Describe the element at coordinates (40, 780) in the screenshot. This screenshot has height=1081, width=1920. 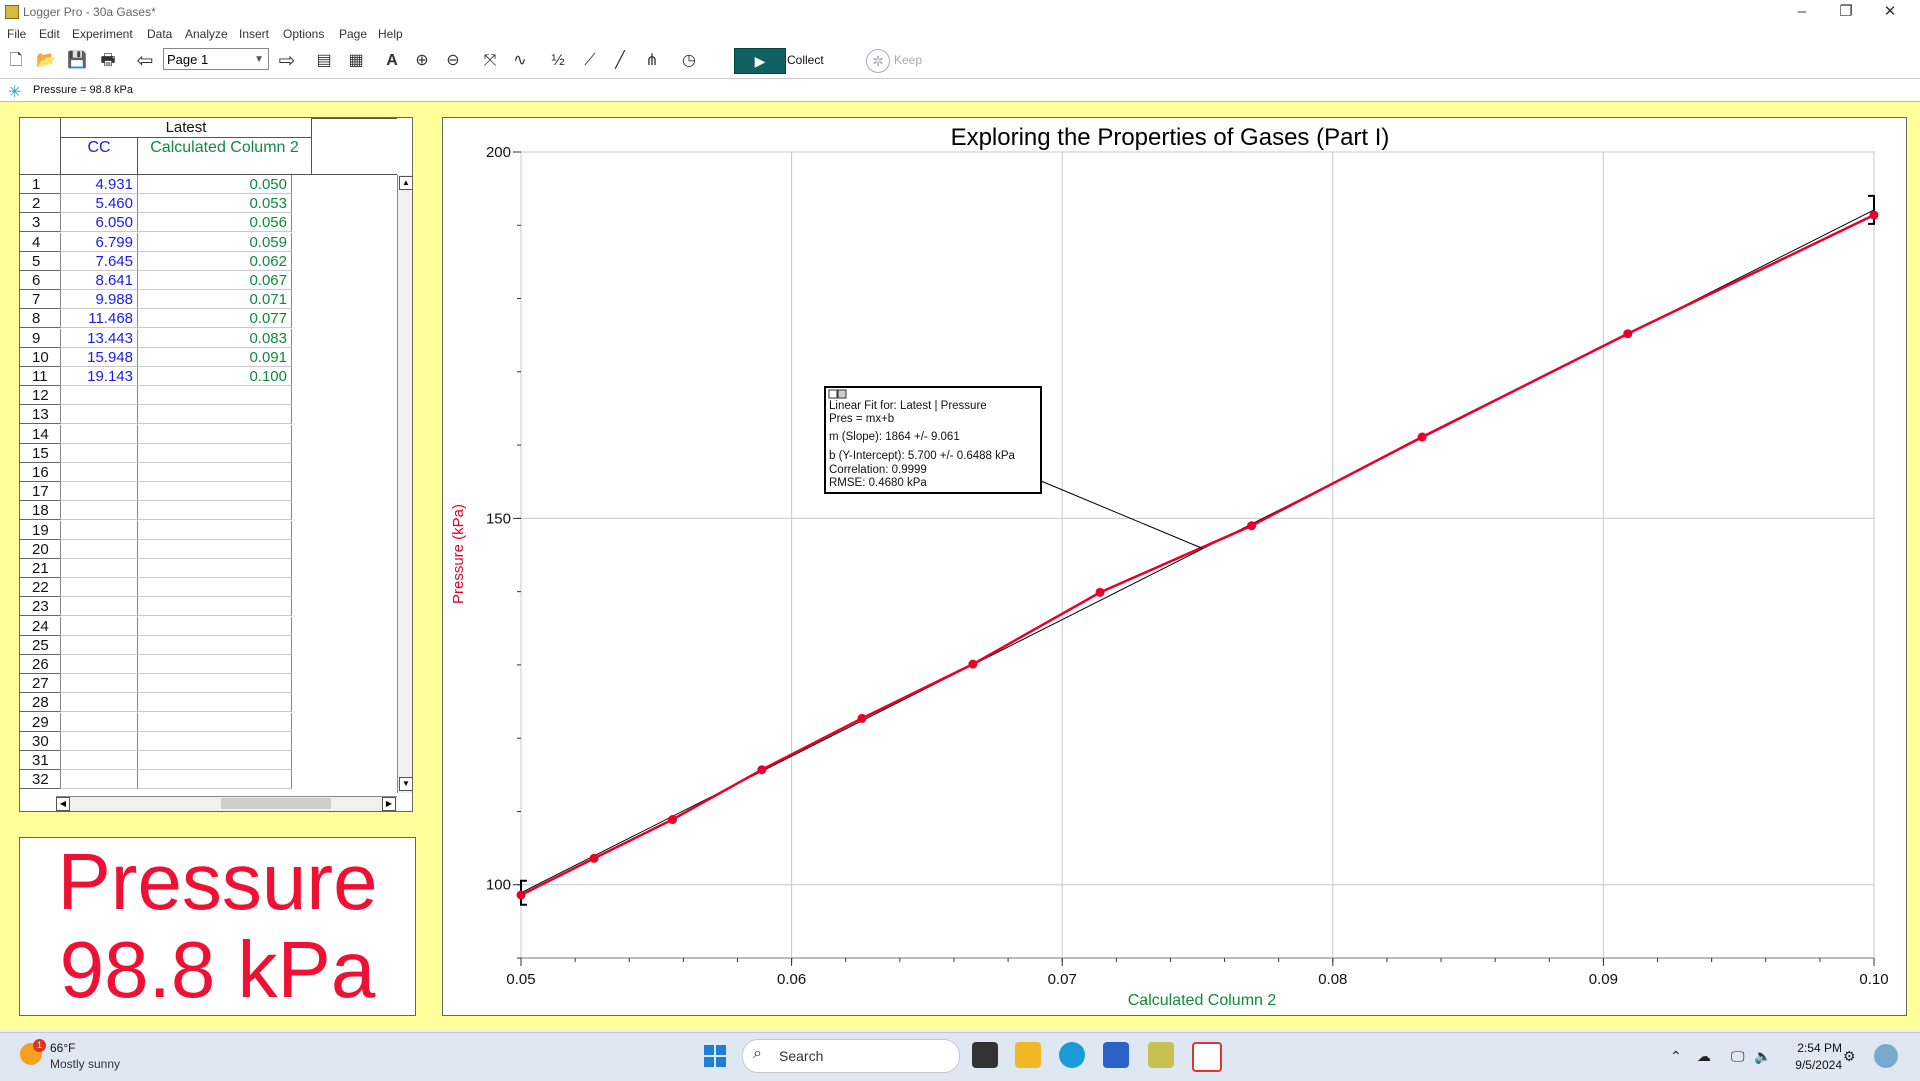
I see `row-number: 32` at that location.